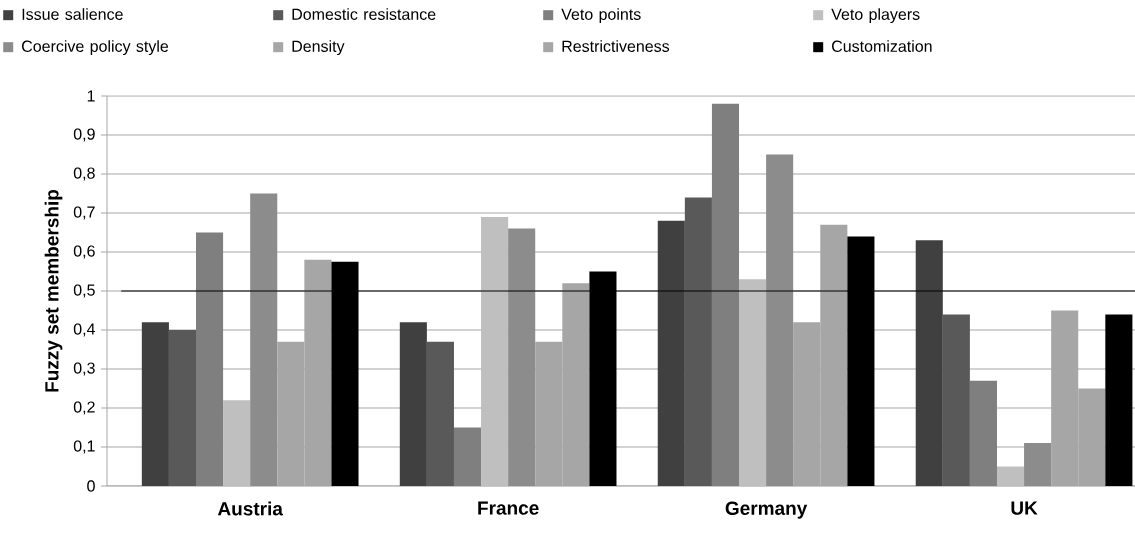  I want to click on legend-label: Domestic resistance, so click(364, 14).